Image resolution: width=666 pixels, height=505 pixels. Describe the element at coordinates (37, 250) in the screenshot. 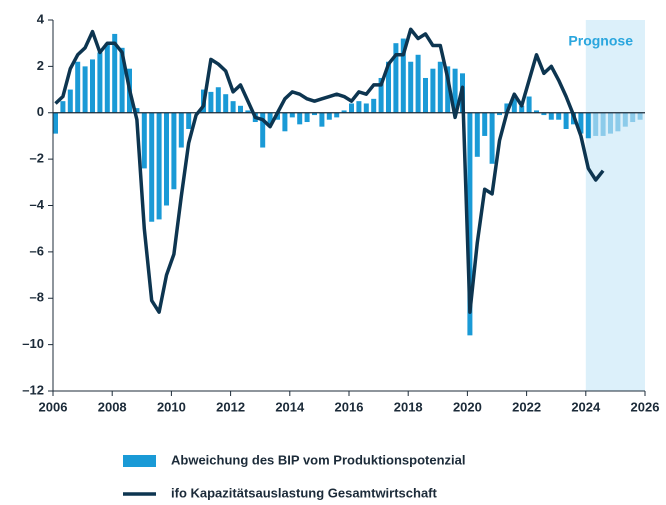

I see `y-tick-label: –6` at that location.